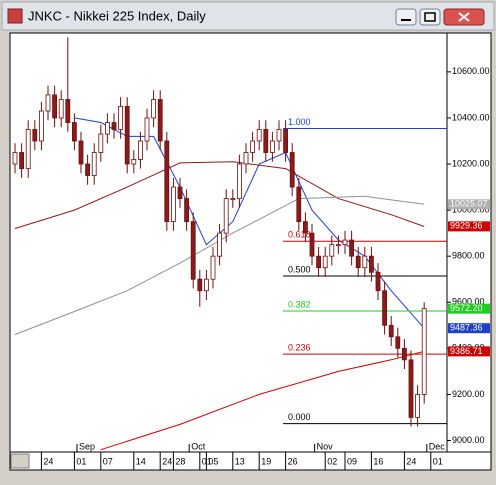  Describe the element at coordinates (87, 446) in the screenshot. I see `month-label: Sep` at that location.